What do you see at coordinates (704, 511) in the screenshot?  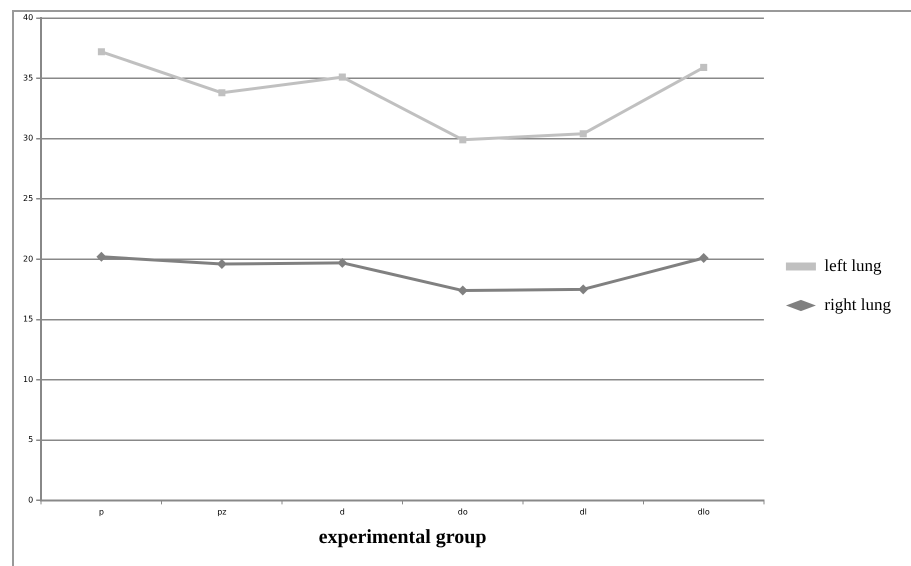 I see `x-tick-label: dlo` at bounding box center [704, 511].